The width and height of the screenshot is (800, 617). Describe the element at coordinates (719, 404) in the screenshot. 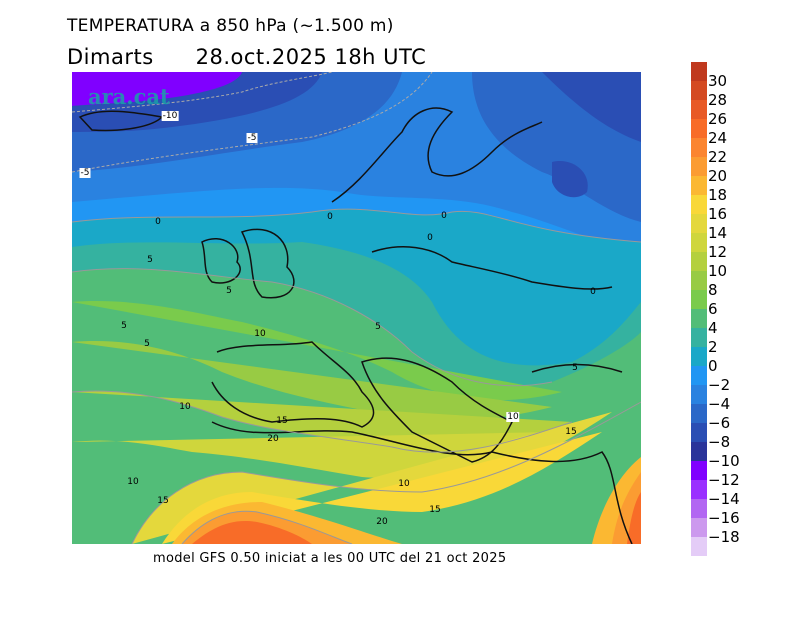

I see `color-scale-label: −4` at that location.